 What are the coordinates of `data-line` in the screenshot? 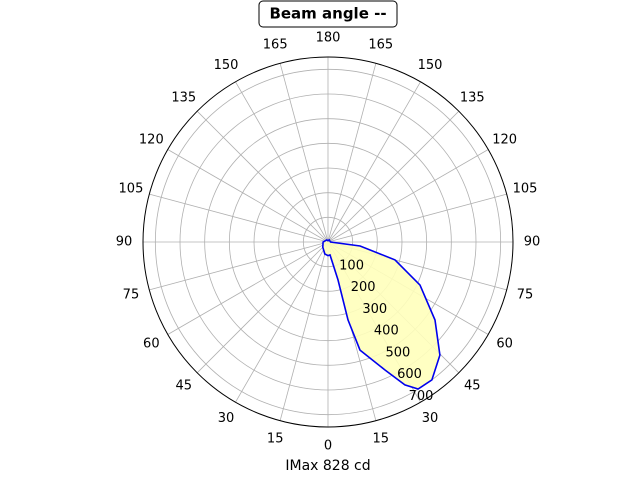 It's located at (381, 314).